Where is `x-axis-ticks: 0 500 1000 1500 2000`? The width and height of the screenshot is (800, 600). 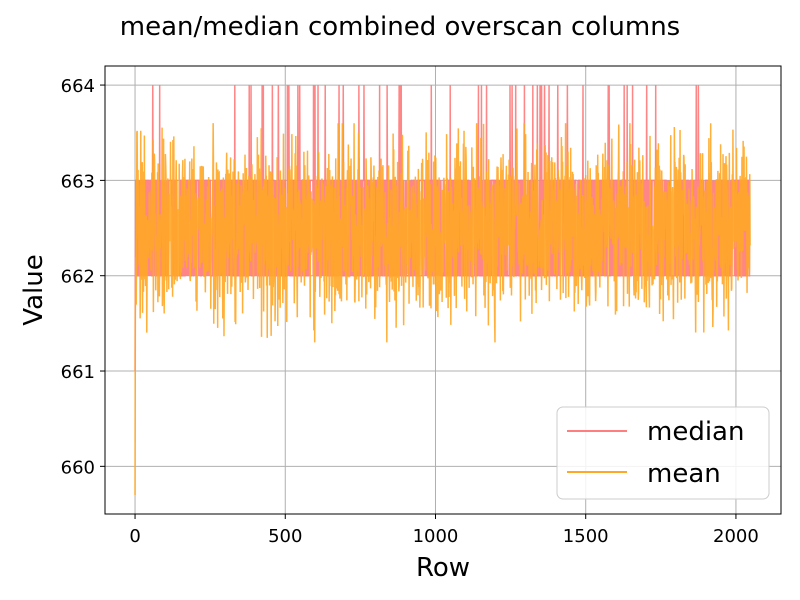
x-axis-ticks: 0 500 1000 1500 2000 is located at coordinates (444, 530).